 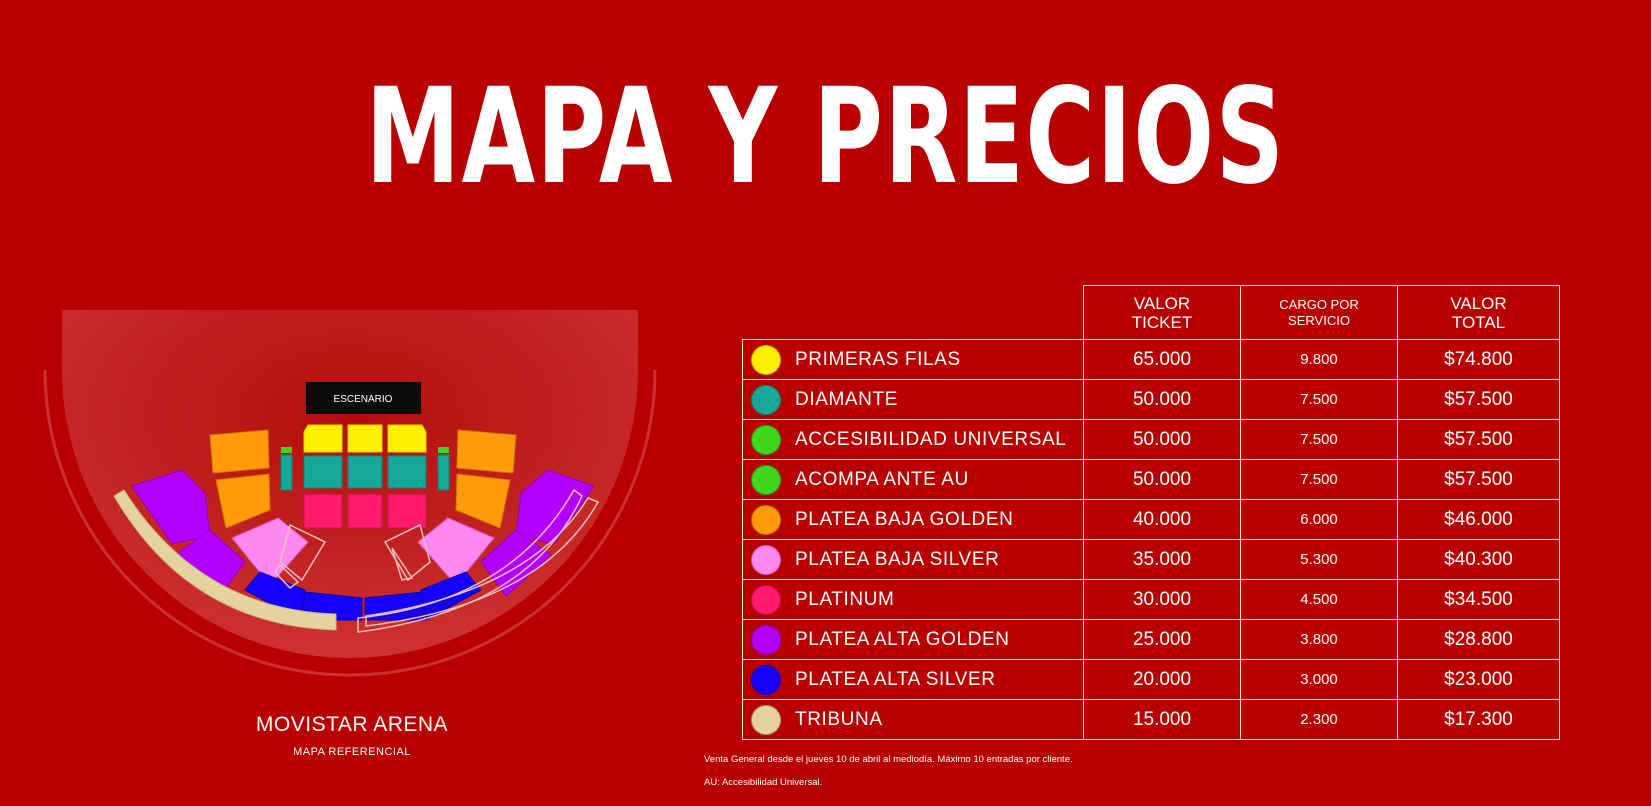 I want to click on zone-cell: DIAMANTE, so click(x=913, y=399).